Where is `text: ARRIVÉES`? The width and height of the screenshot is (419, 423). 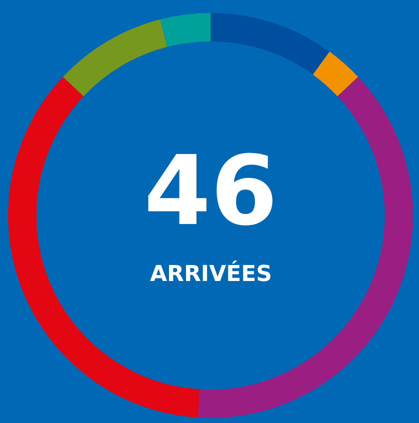 text: ARRIVÉES is located at coordinates (211, 273).